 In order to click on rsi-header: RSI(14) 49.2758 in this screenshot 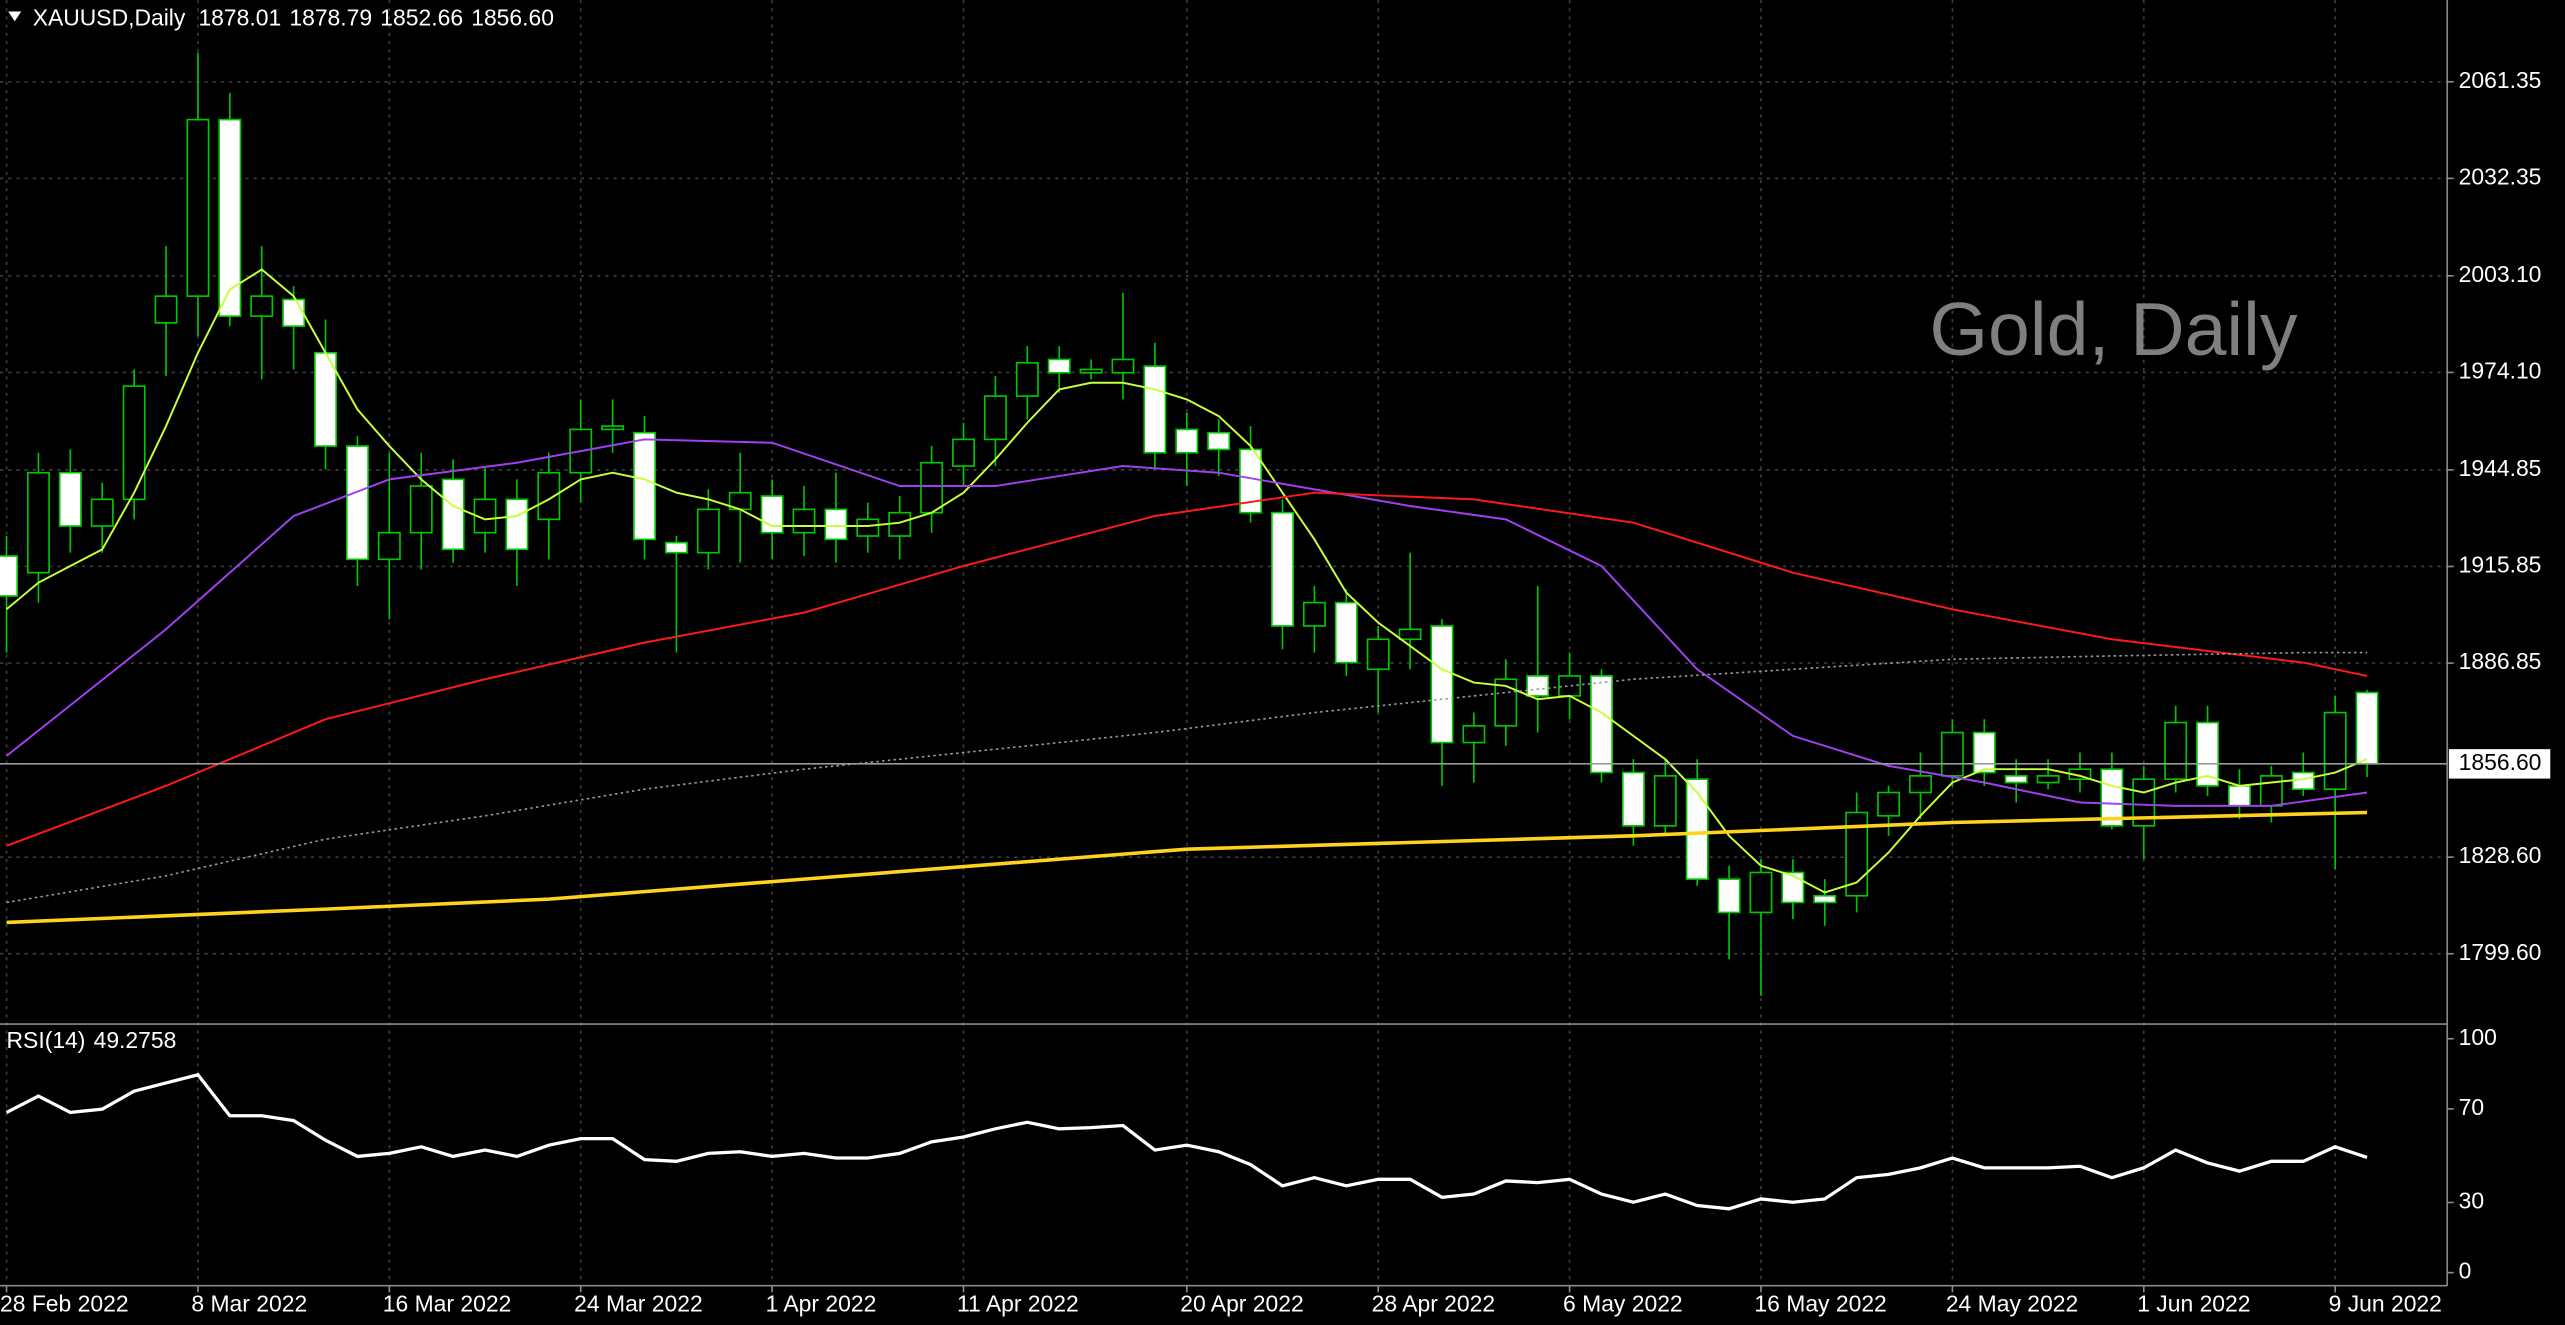, I will do `click(92, 1040)`.